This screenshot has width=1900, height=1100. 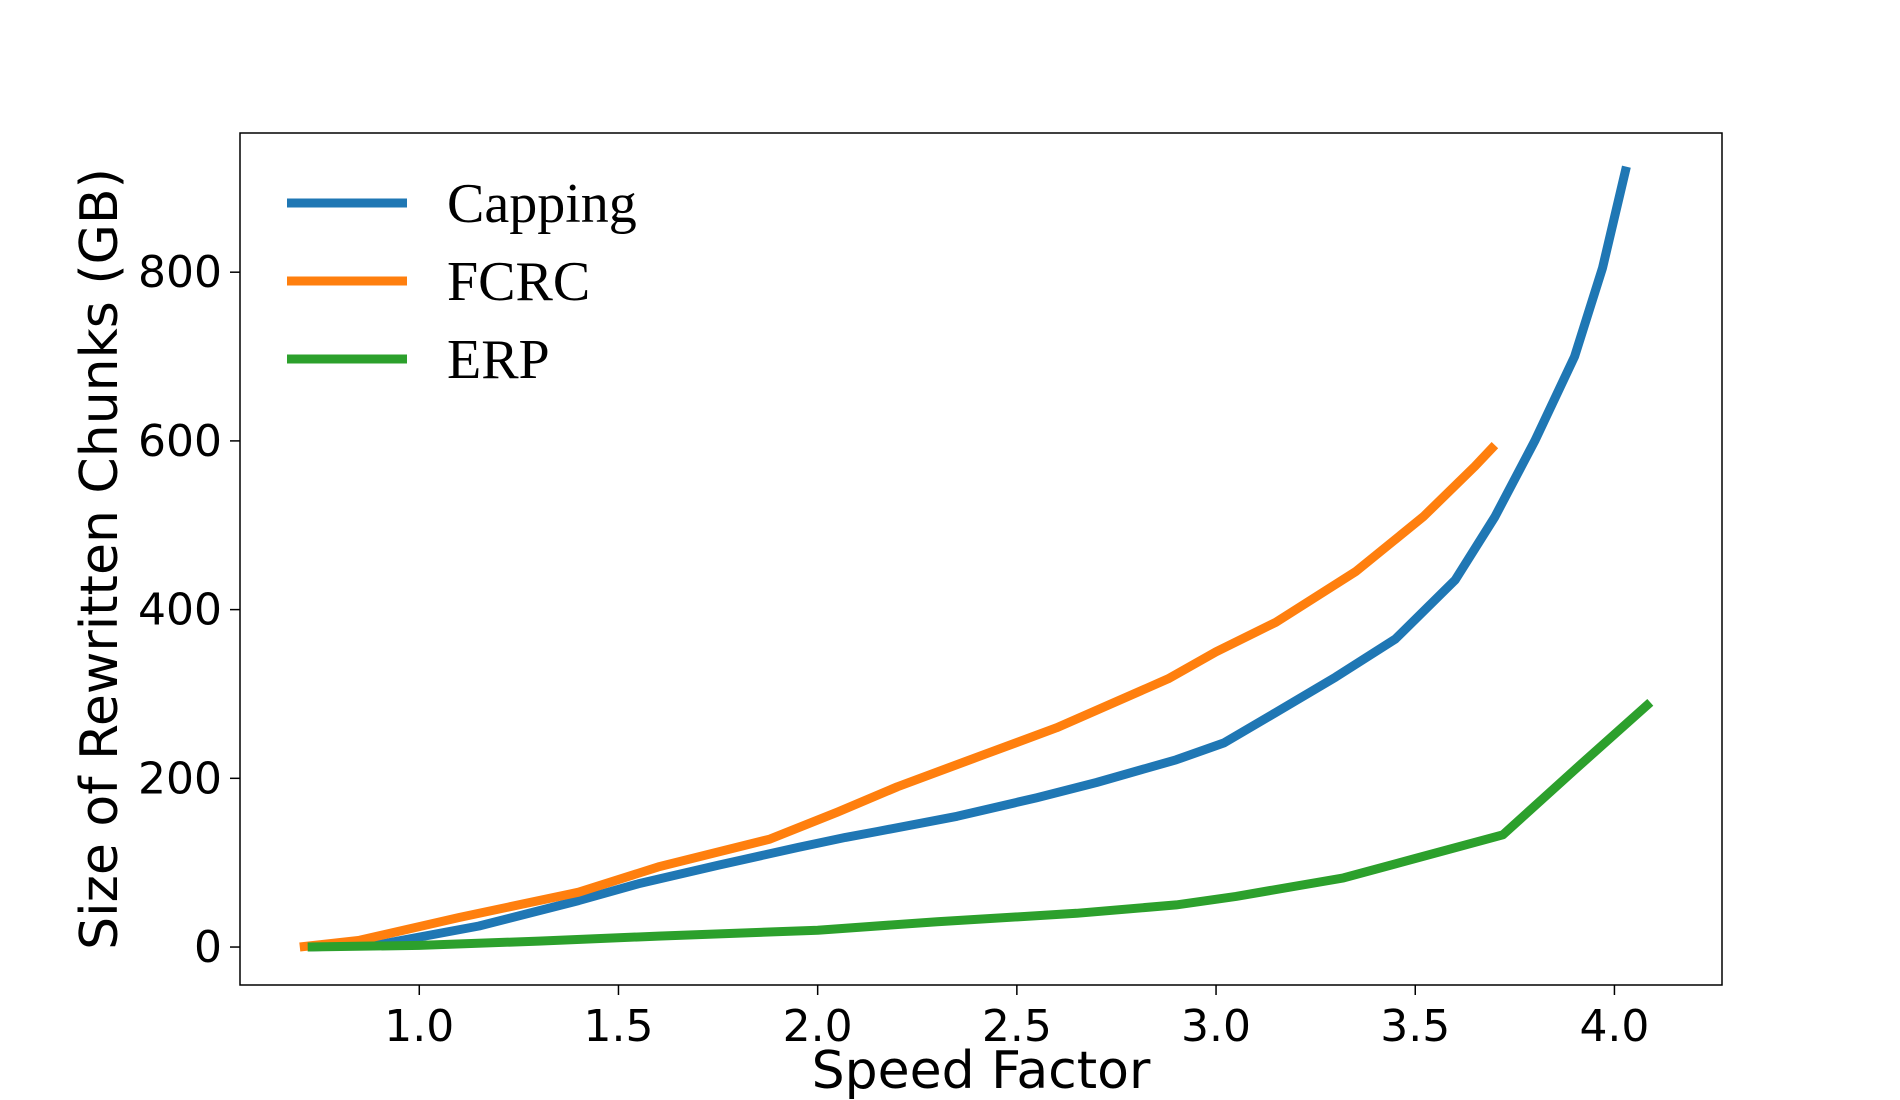 I want to click on y-tick-label: 0, so click(x=208, y=947).